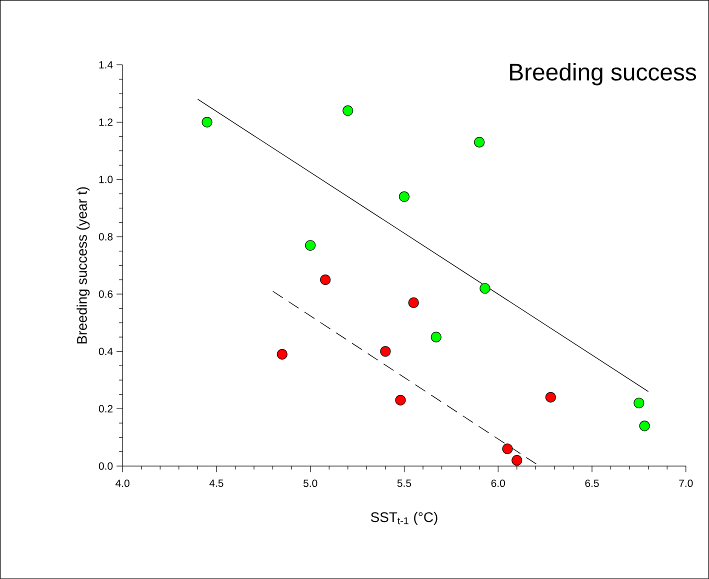 The width and height of the screenshot is (709, 579). I want to click on x-tick-label: 4.5, so click(216, 483).